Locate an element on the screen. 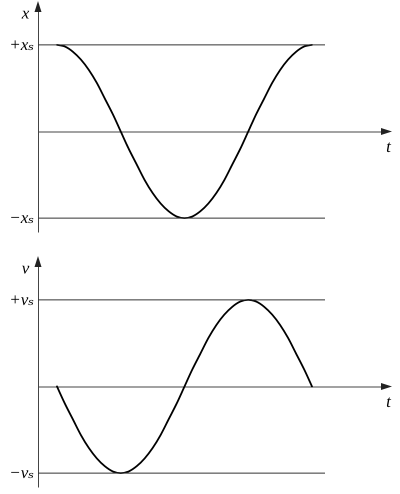 Image resolution: width=400 pixels, height=494 pixels. ref-line-label: +xₛ is located at coordinates (21, 44).